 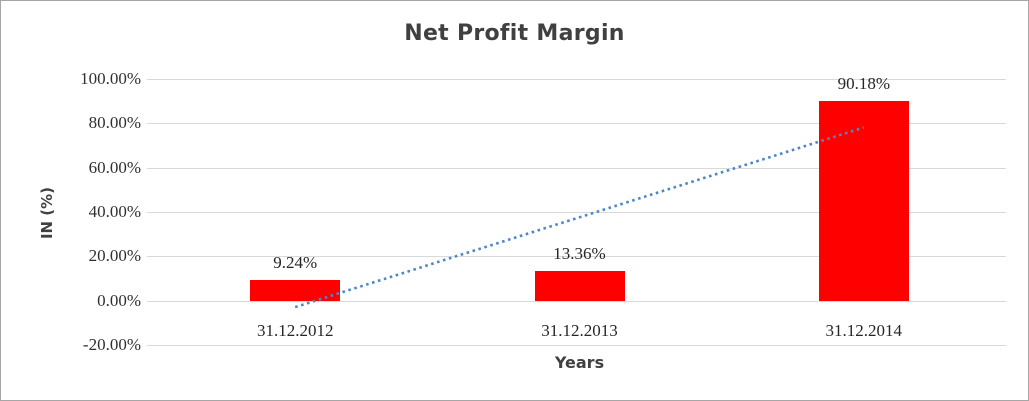 I want to click on y-tick-label: 0.00%, so click(x=119, y=300).